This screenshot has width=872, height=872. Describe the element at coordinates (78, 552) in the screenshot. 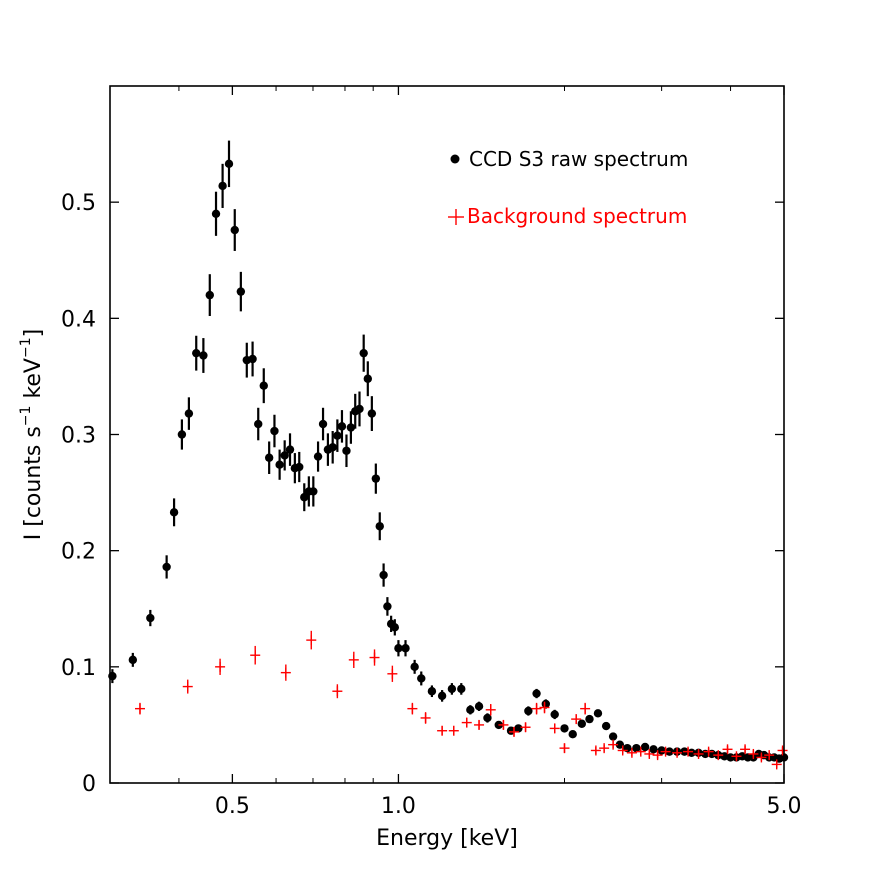

I see `y-tick-label: 0.2` at that location.